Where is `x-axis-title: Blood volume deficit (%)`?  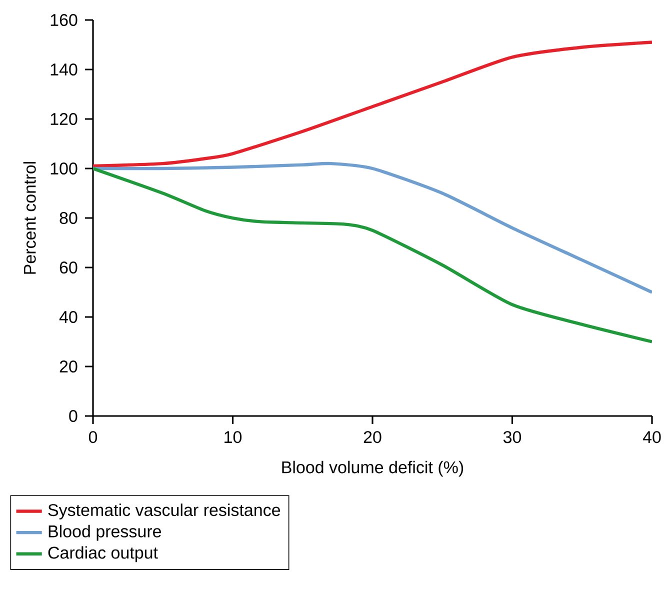
x-axis-title: Blood volume deficit (%) is located at coordinates (373, 468).